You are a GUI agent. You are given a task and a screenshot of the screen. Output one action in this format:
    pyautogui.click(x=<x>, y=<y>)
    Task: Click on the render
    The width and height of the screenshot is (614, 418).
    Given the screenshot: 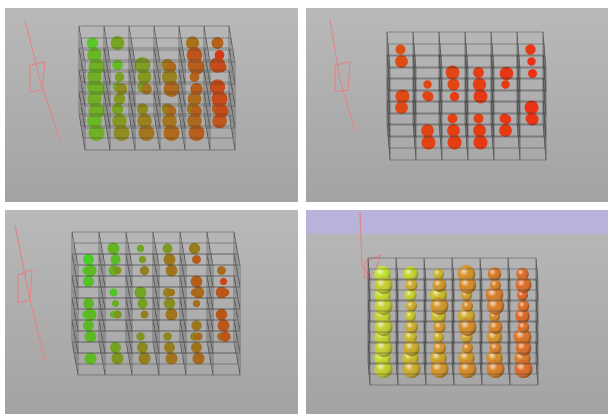 What is the action you would take?
    pyautogui.click(x=130, y=85)
    